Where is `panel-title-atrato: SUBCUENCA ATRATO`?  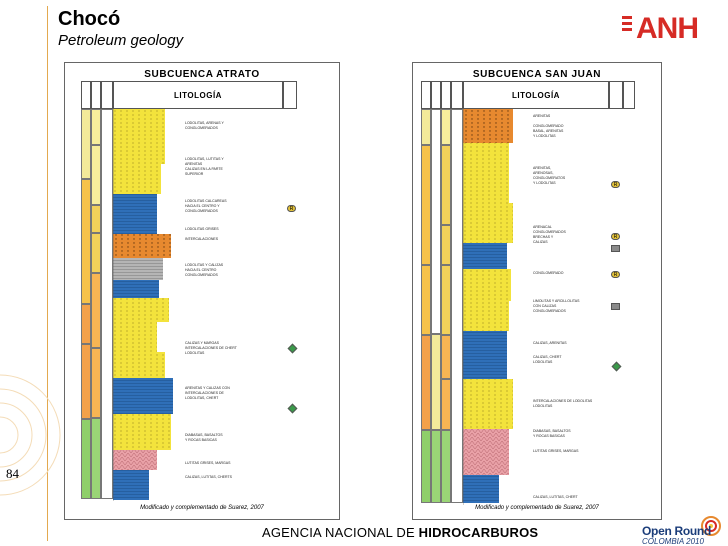 panel-title-atrato: SUBCUENCA ATRATO is located at coordinates (202, 74).